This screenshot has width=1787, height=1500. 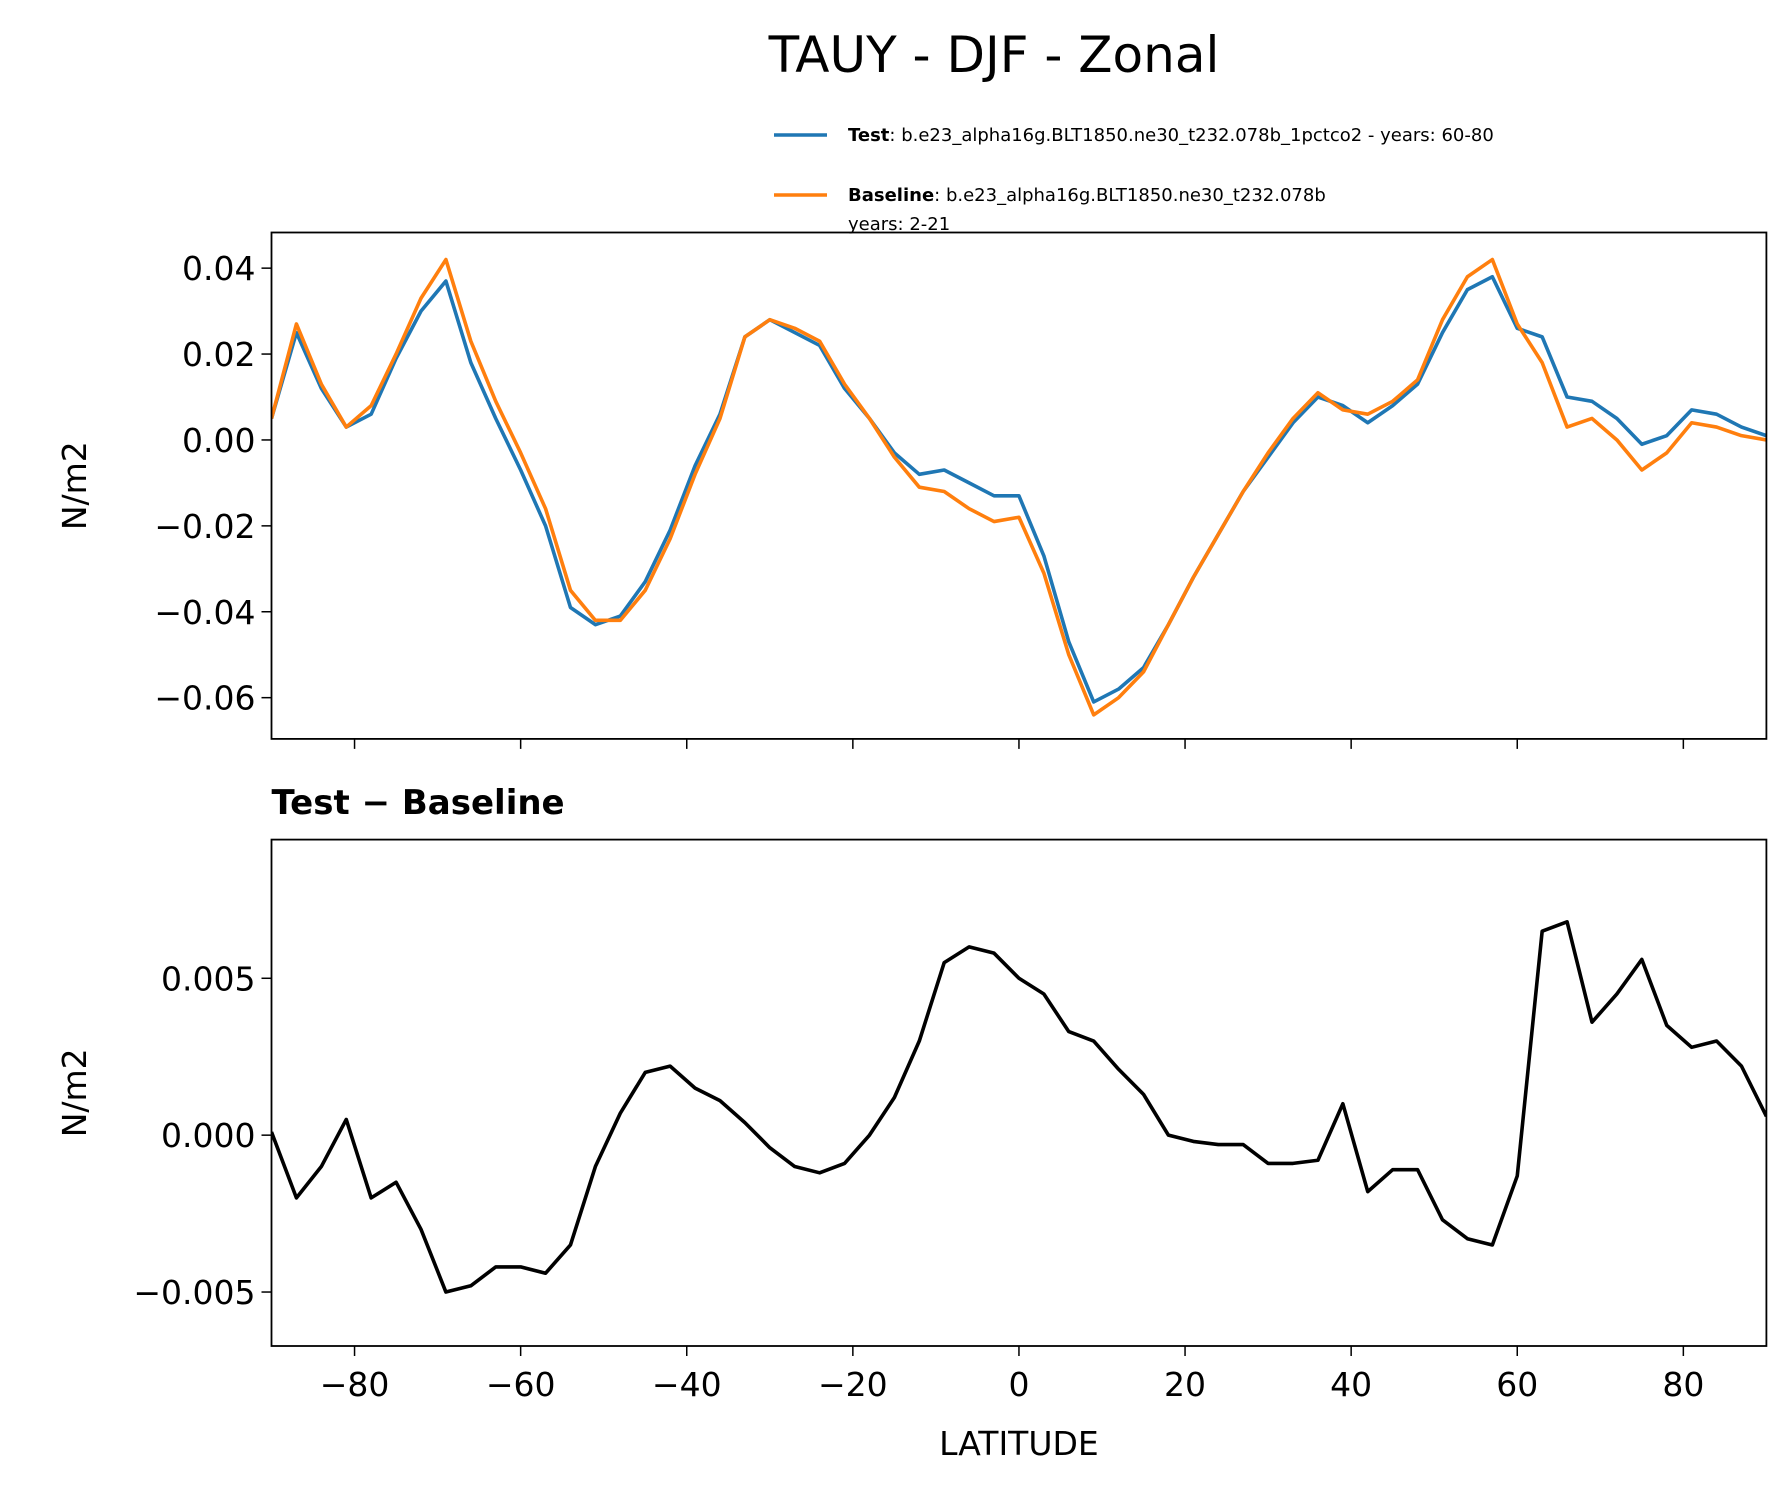 I want to click on x-tick-label: −80, so click(x=355, y=1384).